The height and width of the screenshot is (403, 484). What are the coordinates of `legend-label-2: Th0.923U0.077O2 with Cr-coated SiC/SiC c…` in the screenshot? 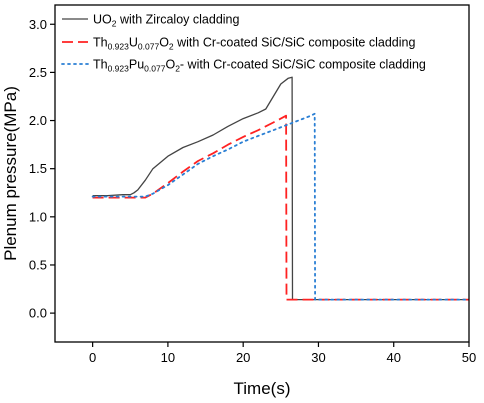 It's located at (254, 44).